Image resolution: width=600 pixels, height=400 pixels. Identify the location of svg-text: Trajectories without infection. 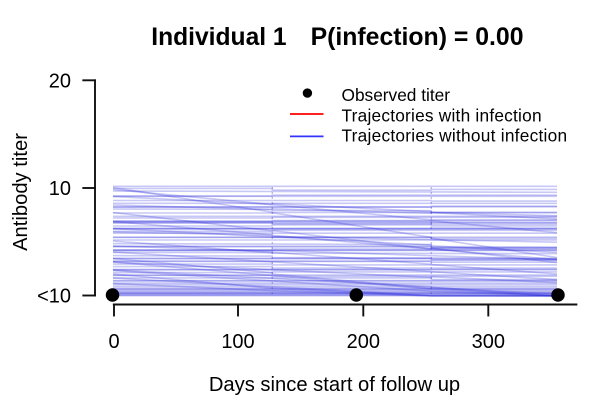
(455, 136).